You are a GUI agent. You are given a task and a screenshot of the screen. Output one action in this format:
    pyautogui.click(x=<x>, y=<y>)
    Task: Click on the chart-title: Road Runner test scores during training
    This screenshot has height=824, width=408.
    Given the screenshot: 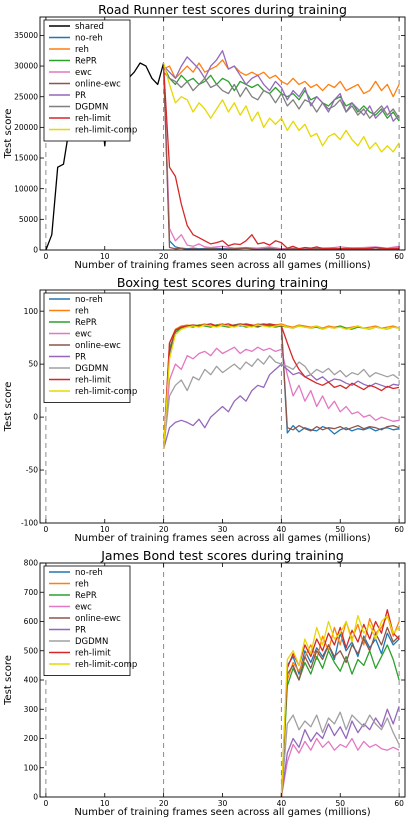 What is the action you would take?
    pyautogui.click(x=222, y=9)
    